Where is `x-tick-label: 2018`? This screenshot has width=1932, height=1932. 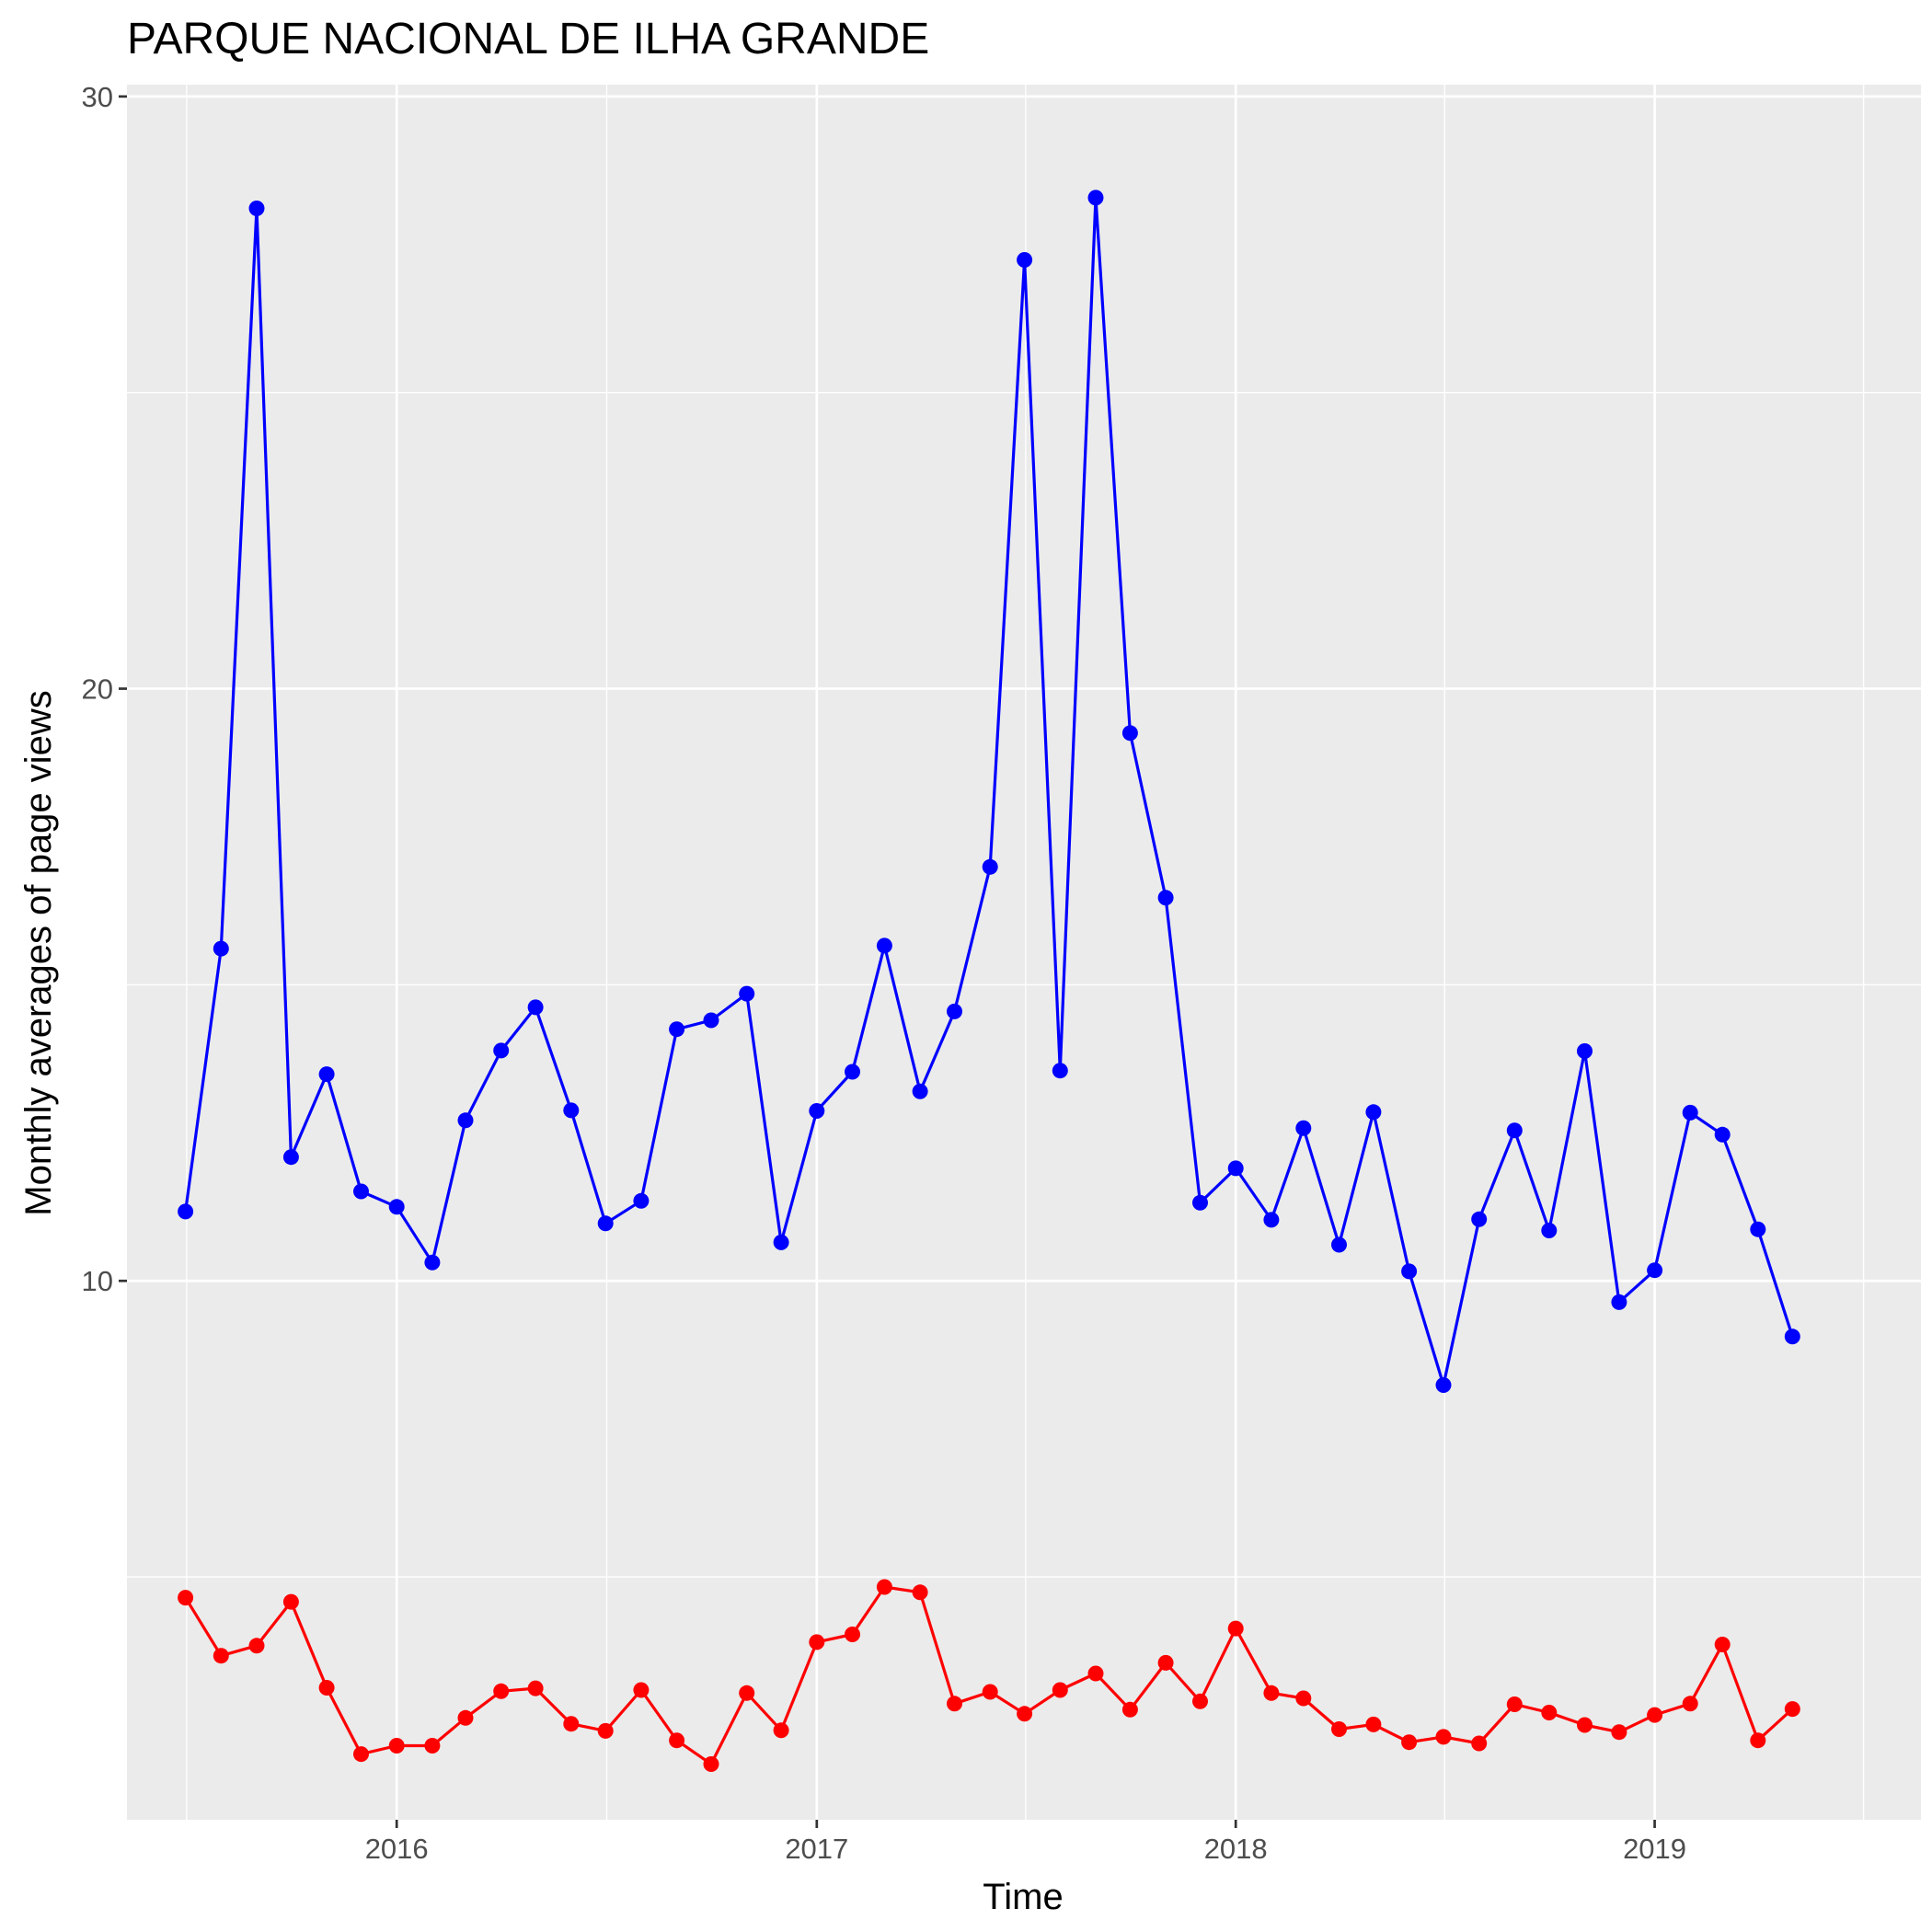
x-tick-label: 2018 is located at coordinates (1236, 1849).